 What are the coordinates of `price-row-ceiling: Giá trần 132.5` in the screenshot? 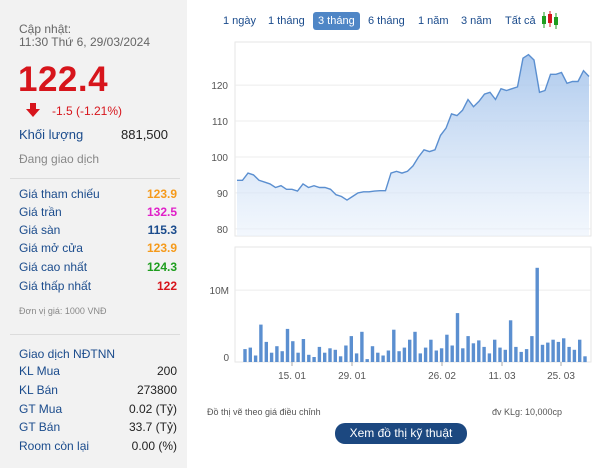 It's located at (98, 213).